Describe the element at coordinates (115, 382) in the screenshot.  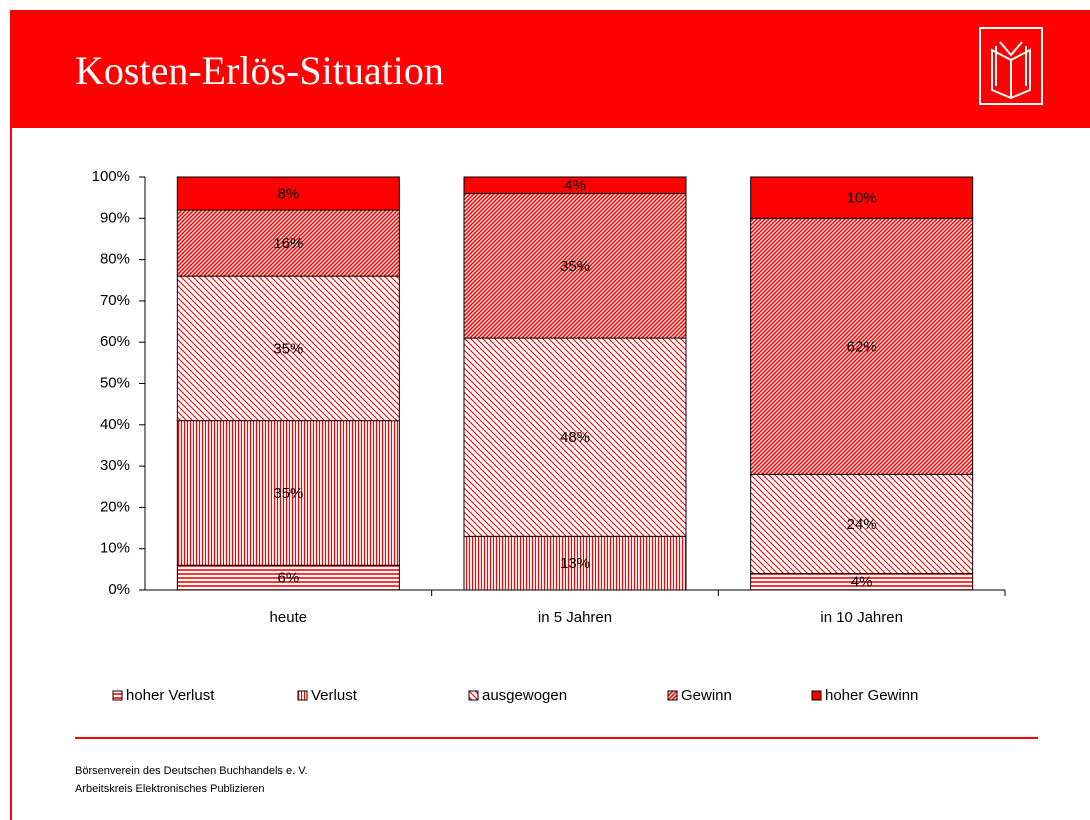
I see `y-tick-label: 50%` at that location.